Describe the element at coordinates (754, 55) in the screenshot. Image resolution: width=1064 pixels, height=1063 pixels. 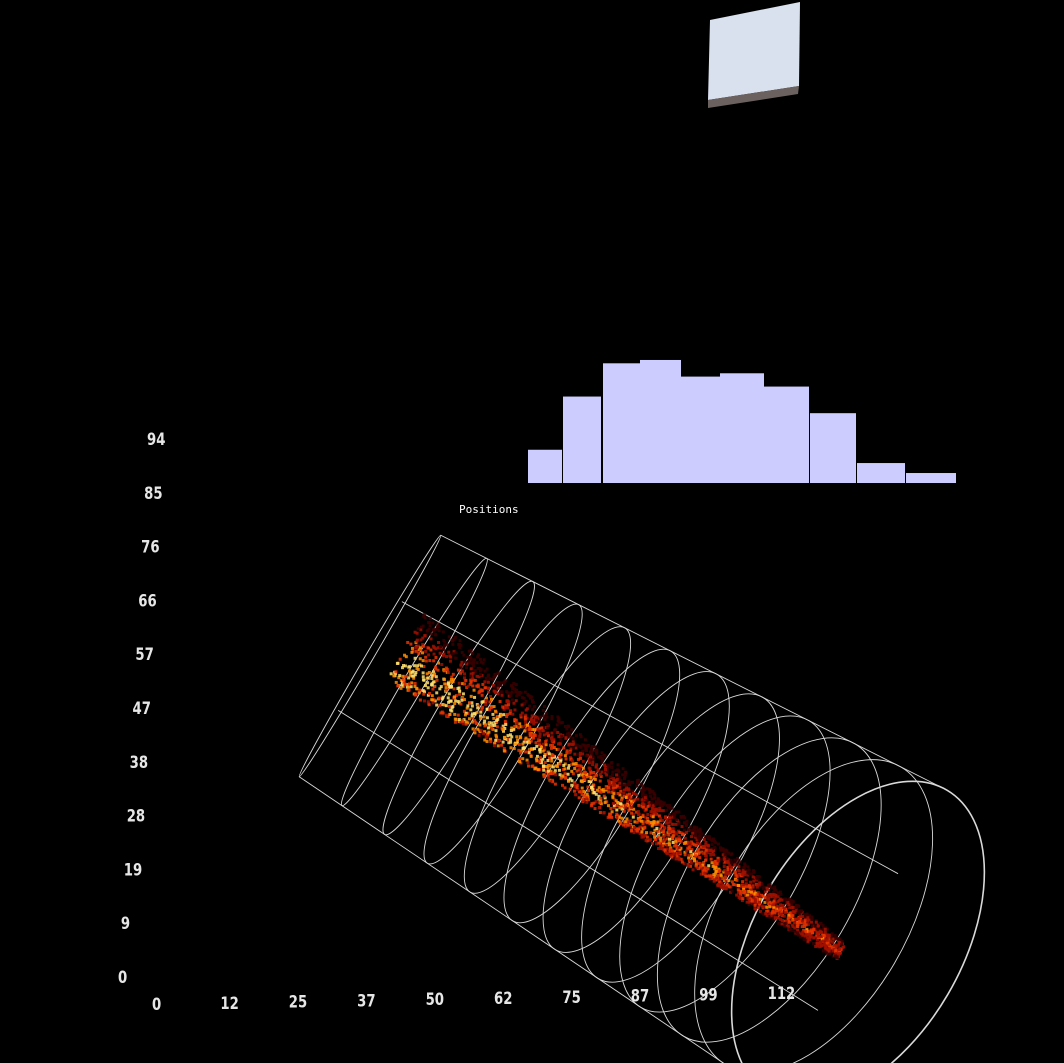
I see `floating-panel` at that location.